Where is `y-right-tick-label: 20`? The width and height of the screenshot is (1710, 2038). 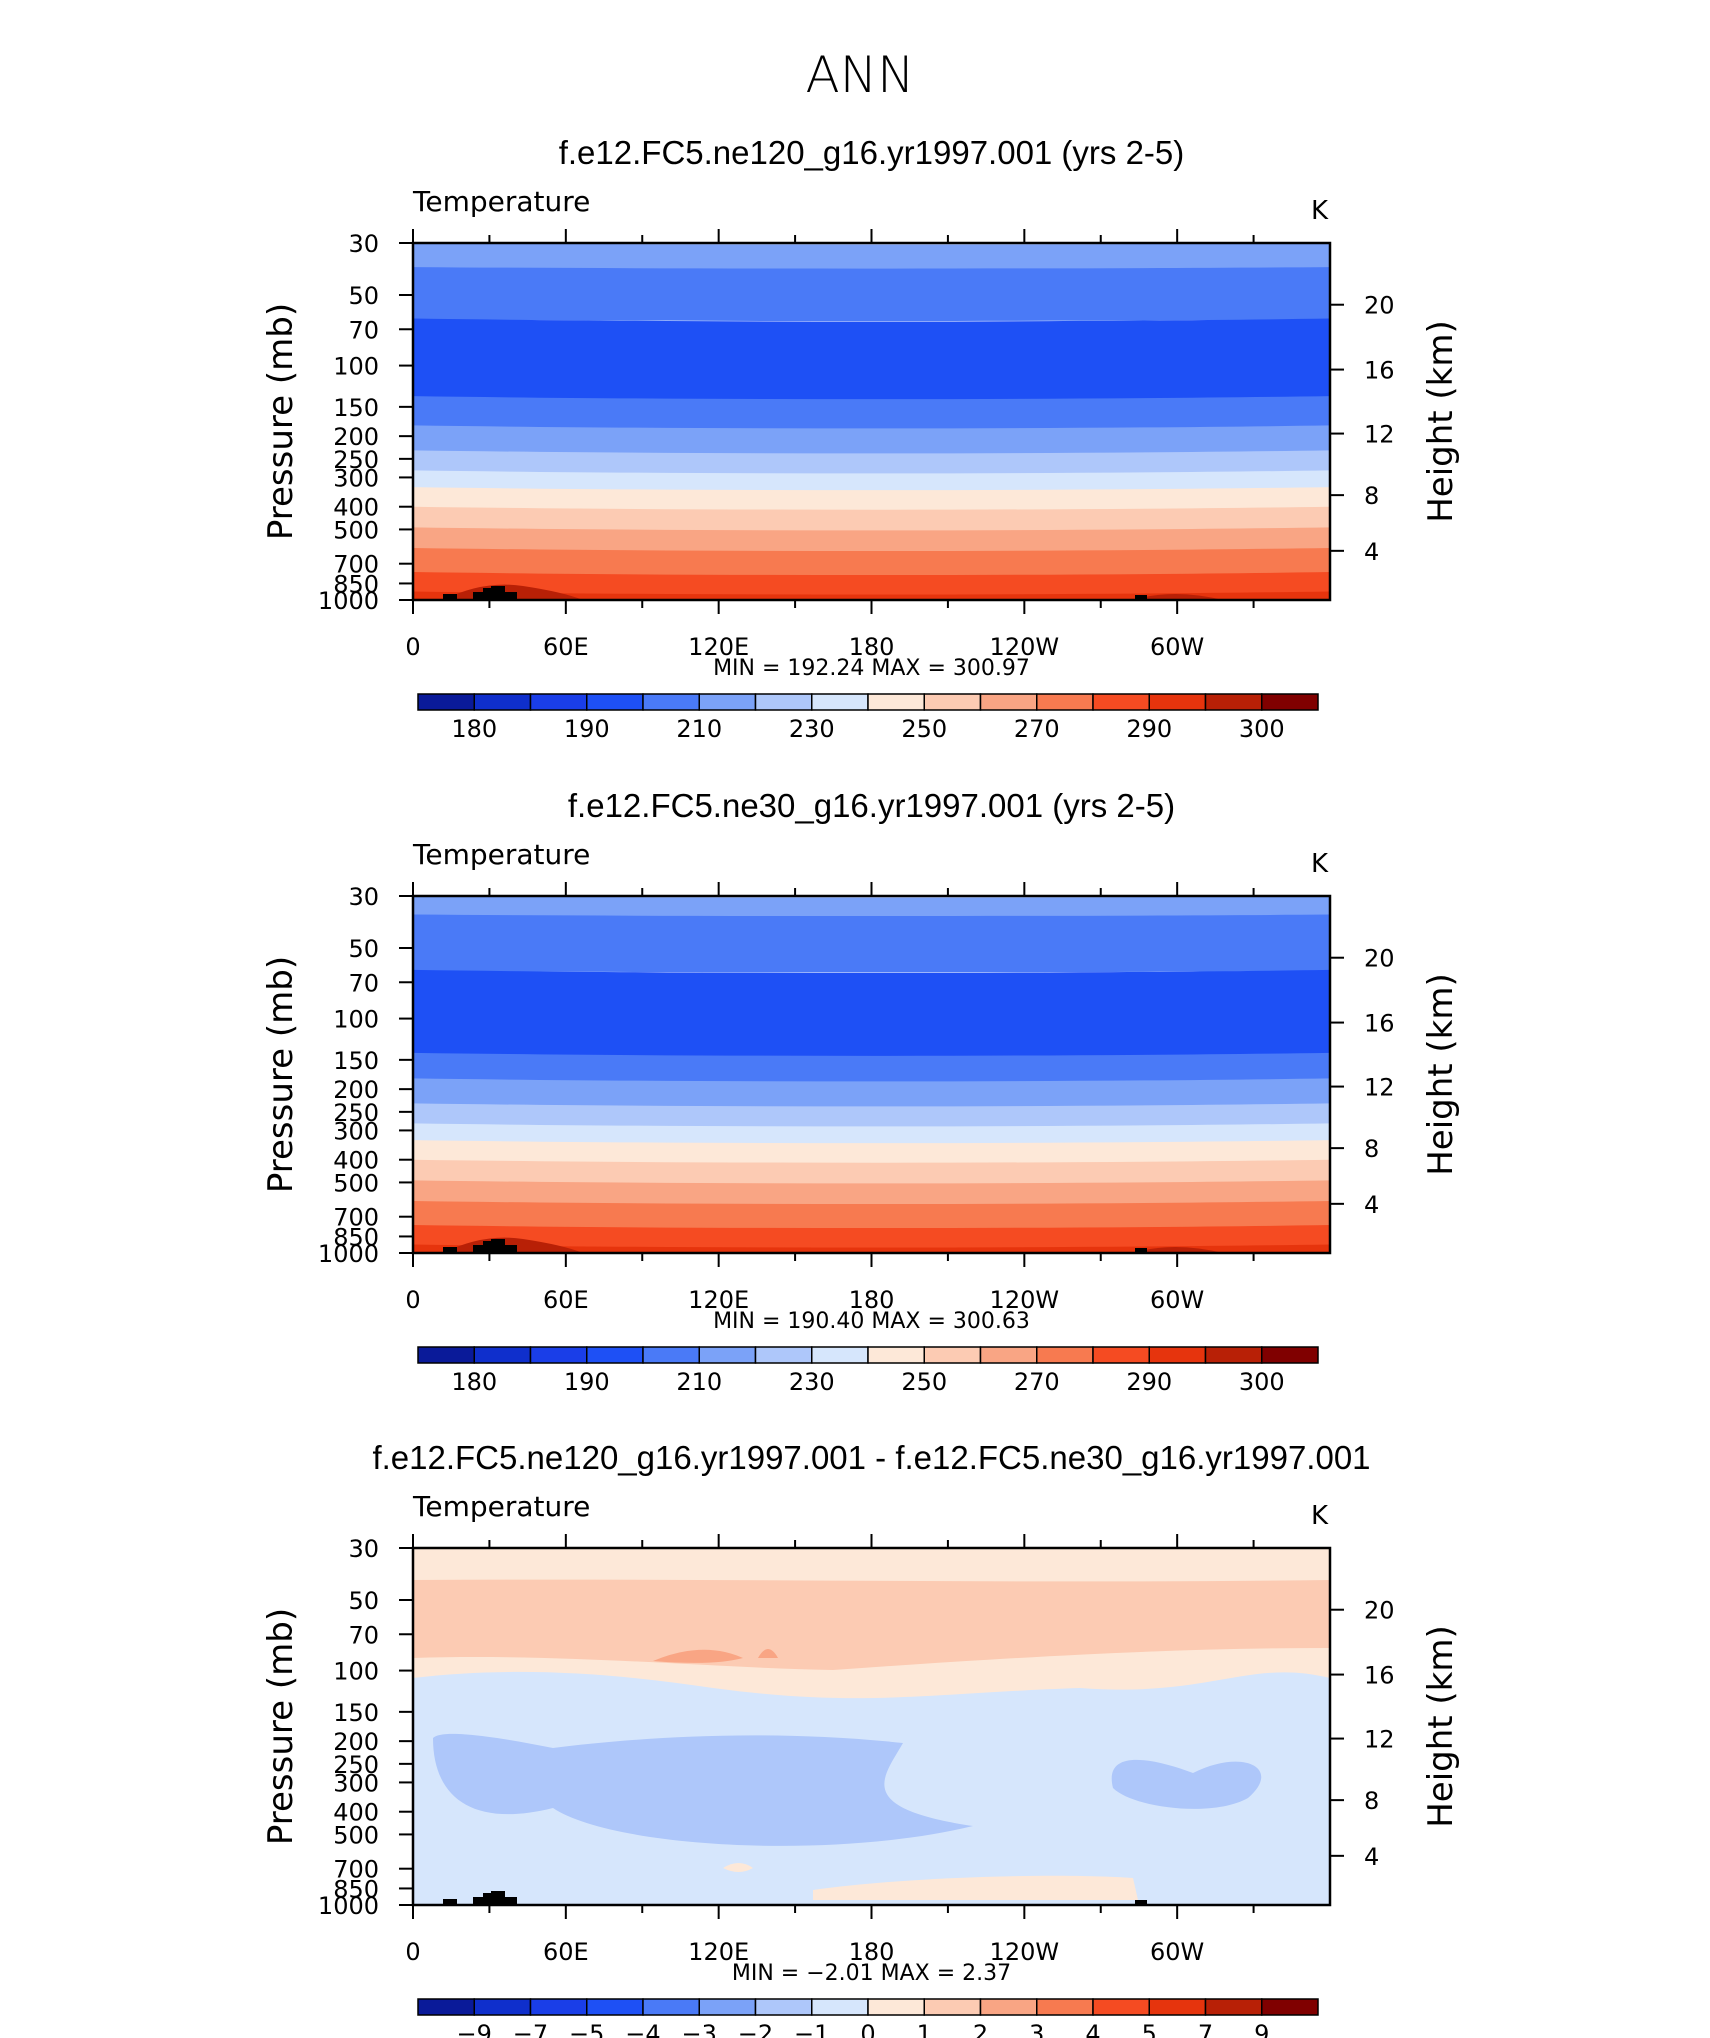 y-right-tick-label: 20 is located at coordinates (1379, 959).